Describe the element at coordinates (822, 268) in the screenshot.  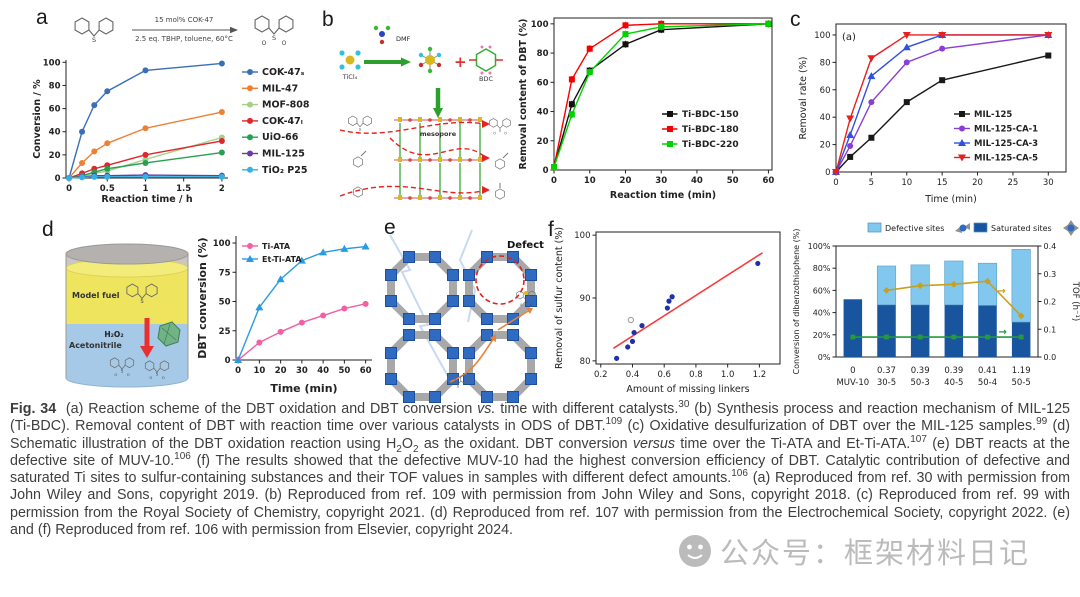
I see `svg-text: 80%` at that location.